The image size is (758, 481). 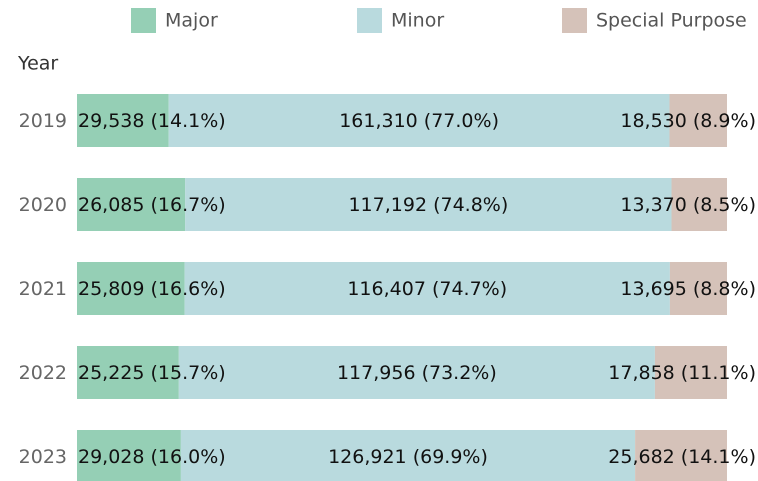 I want to click on value-label: 126,921 (69.9%), so click(x=408, y=457).